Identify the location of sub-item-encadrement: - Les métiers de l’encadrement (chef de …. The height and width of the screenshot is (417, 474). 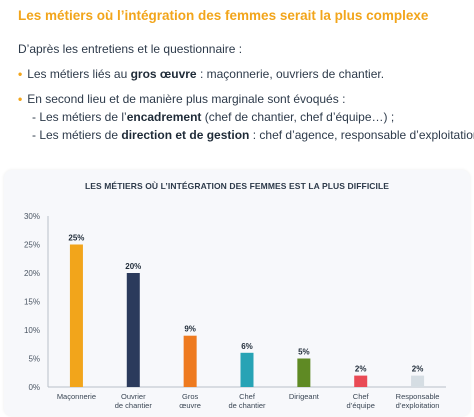
(238, 117).